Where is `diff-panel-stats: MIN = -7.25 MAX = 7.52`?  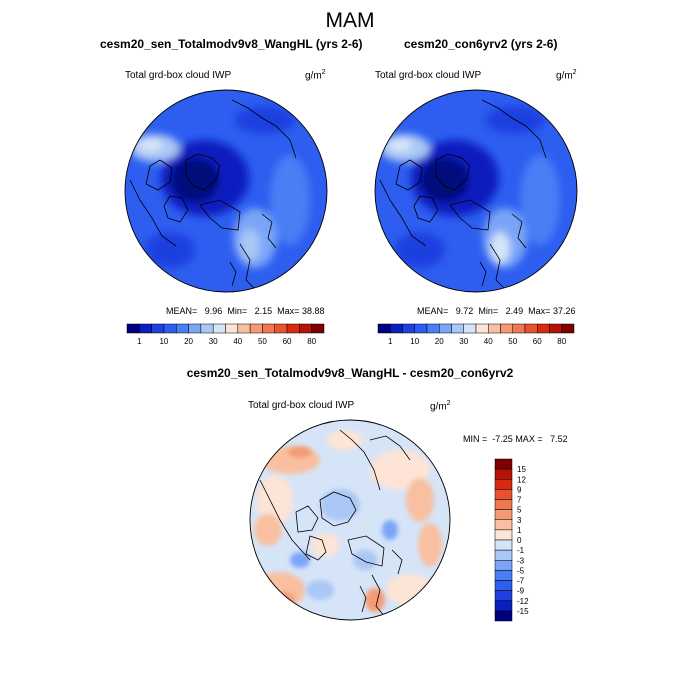 diff-panel-stats: MIN = -7.25 MAX = 7.52 is located at coordinates (515, 439).